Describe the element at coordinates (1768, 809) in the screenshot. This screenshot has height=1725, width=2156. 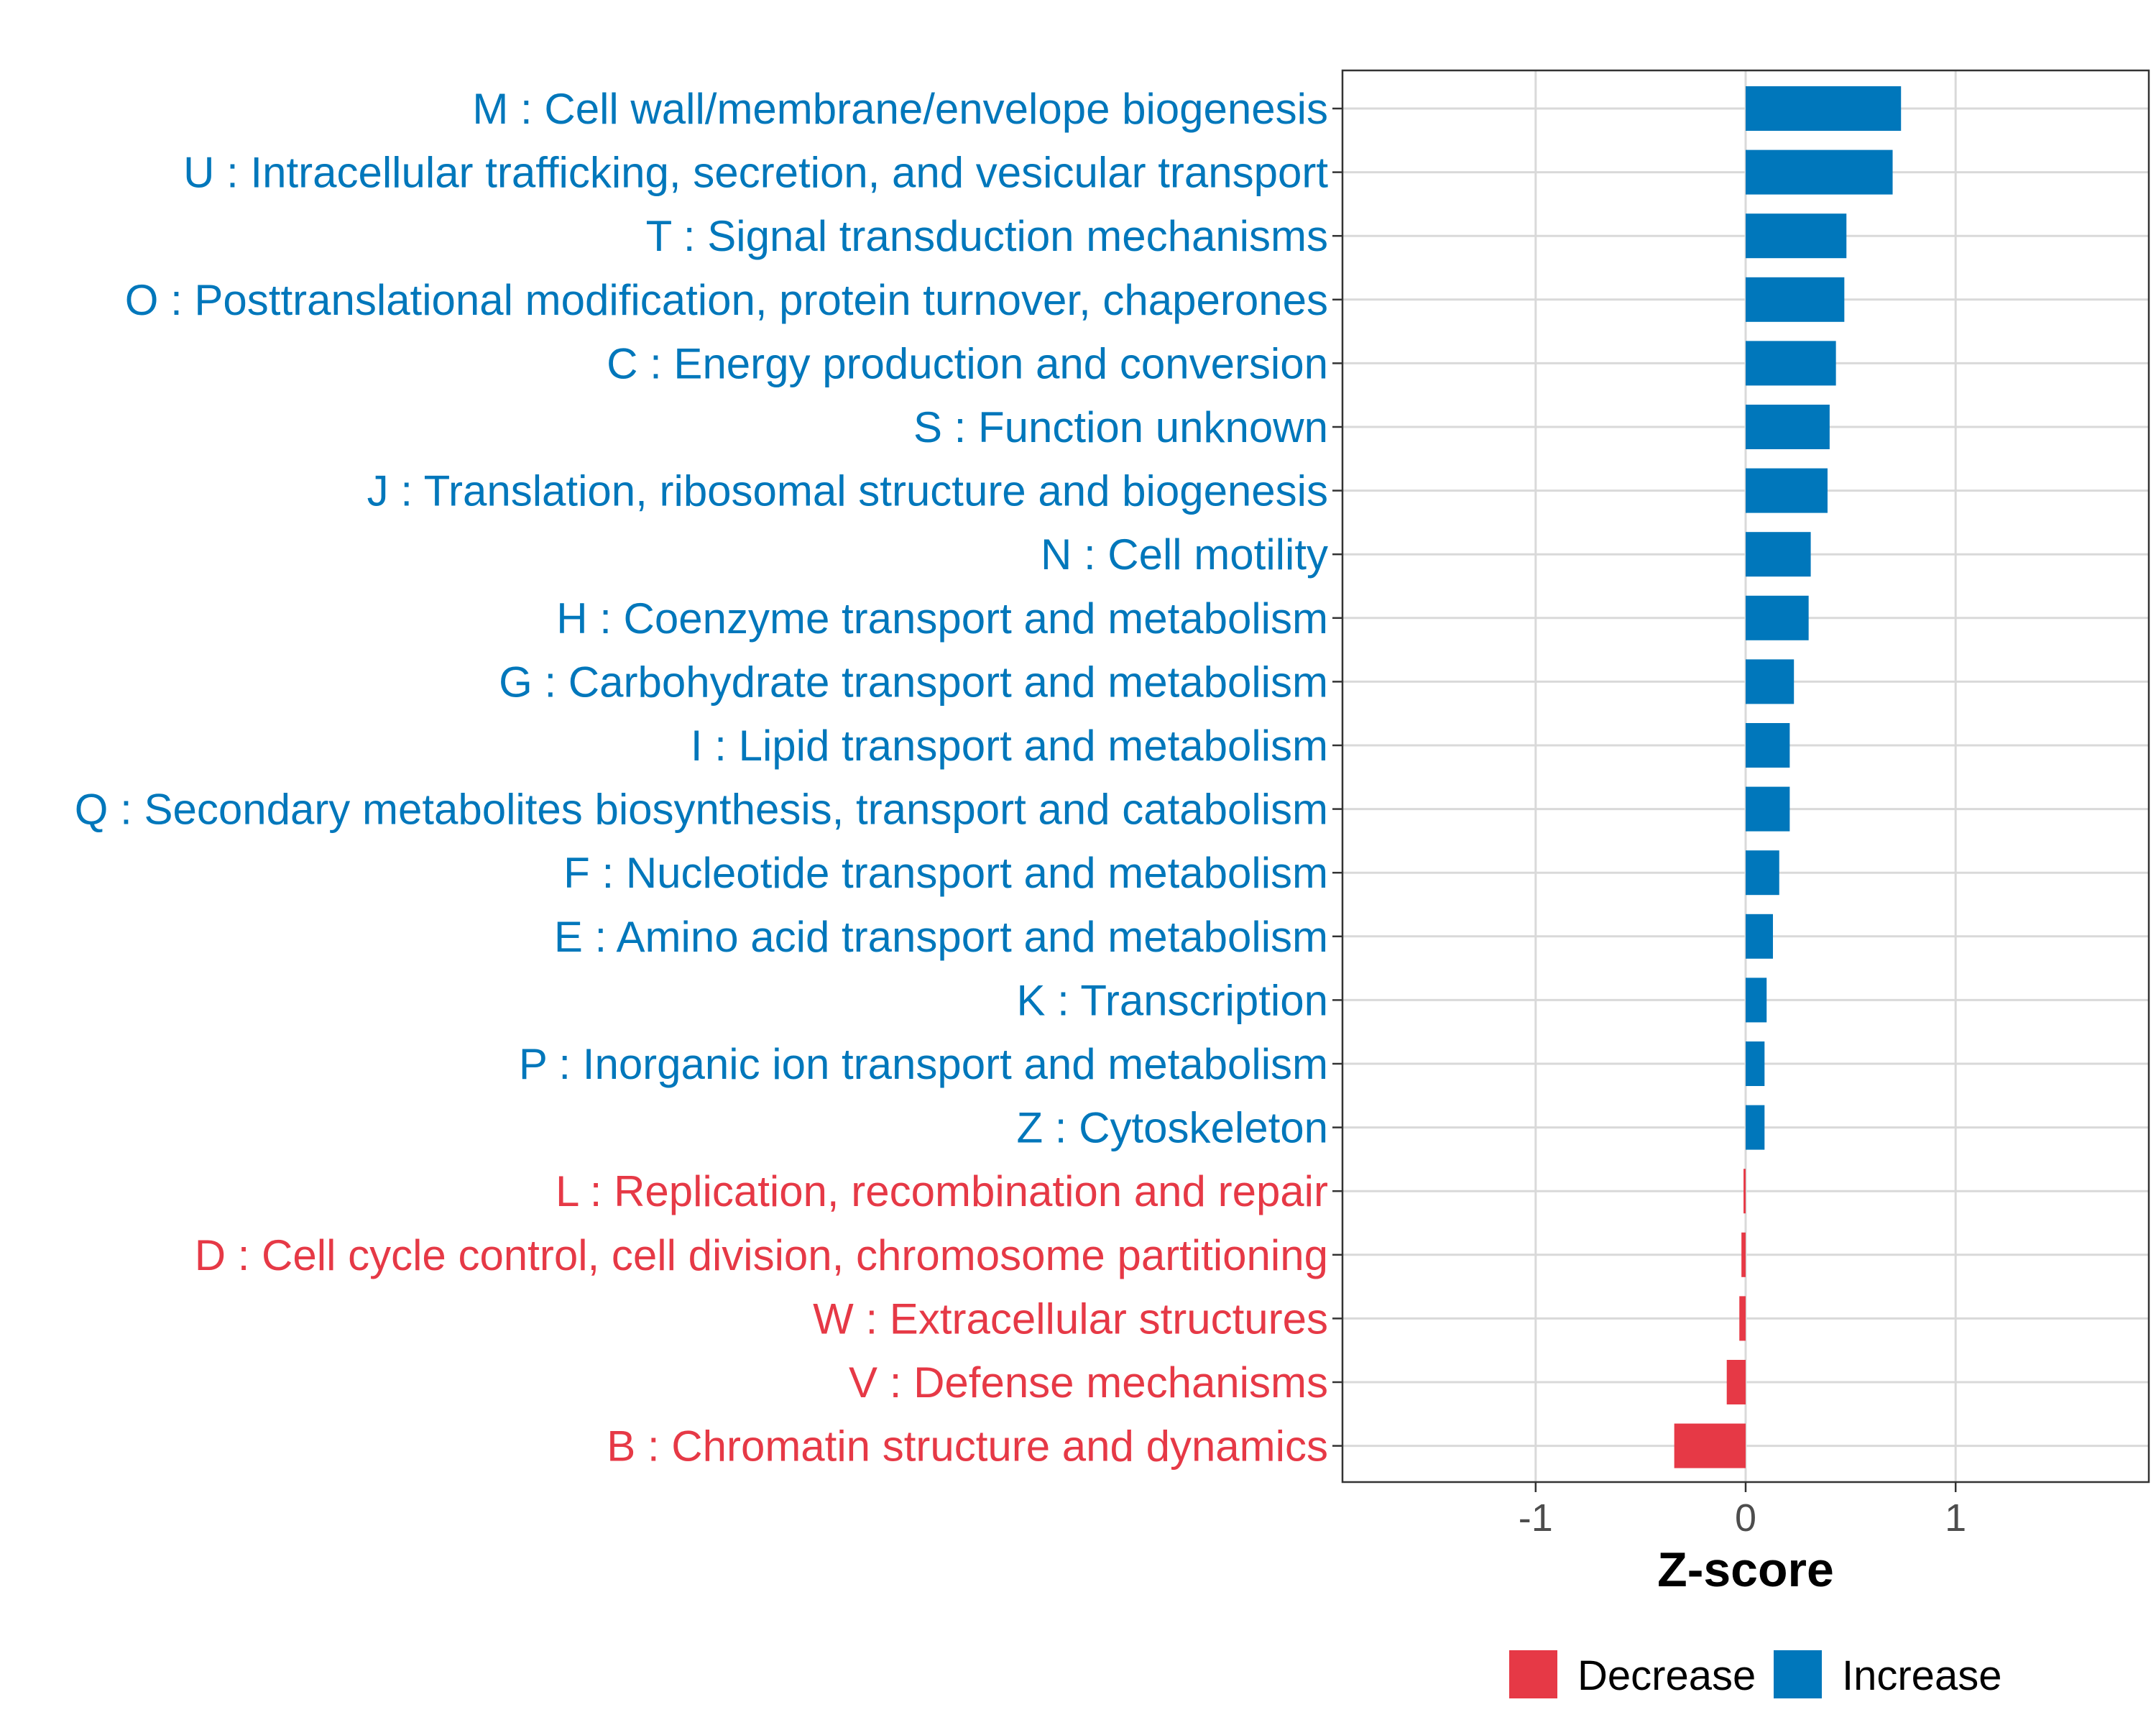
I see `bar-q` at that location.